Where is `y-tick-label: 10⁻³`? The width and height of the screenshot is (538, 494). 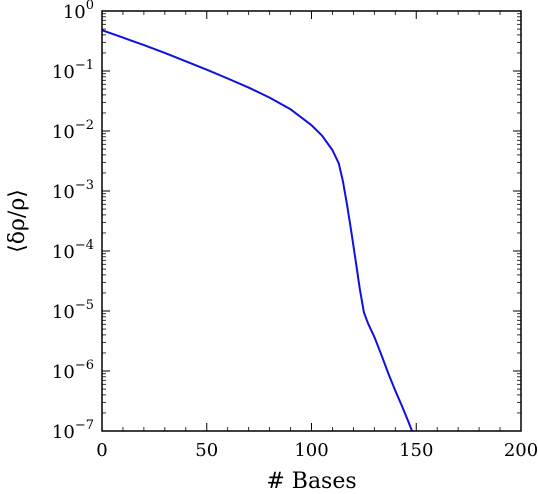
y-tick-label: 10⁻³ is located at coordinates (73, 190).